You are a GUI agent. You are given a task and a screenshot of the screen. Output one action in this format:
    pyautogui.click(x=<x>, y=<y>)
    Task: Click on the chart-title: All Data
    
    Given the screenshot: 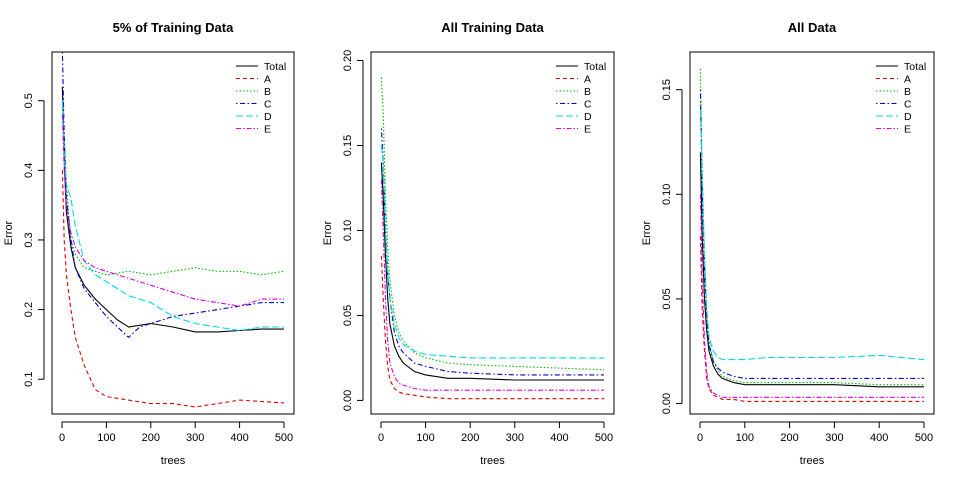 What is the action you would take?
    pyautogui.click(x=812, y=27)
    